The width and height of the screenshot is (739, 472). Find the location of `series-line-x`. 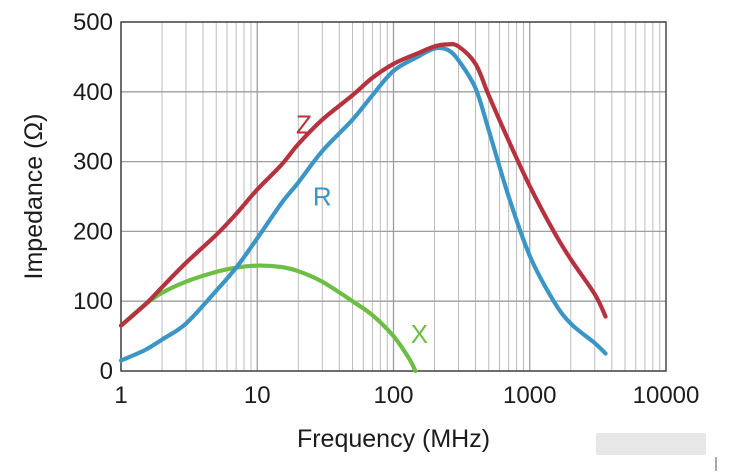

series-line-x is located at coordinates (268, 318).